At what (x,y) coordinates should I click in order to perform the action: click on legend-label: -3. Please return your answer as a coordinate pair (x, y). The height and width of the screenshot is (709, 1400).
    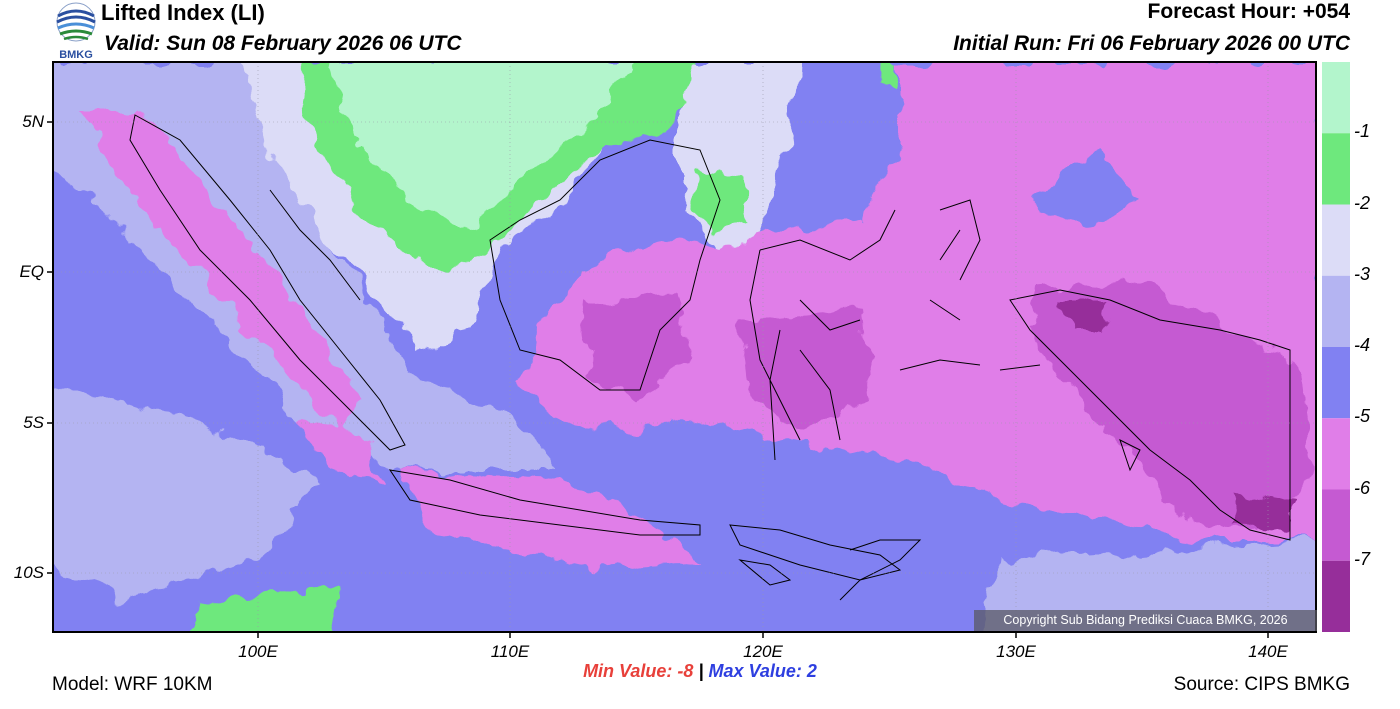
    Looking at the image, I should click on (1362, 273).